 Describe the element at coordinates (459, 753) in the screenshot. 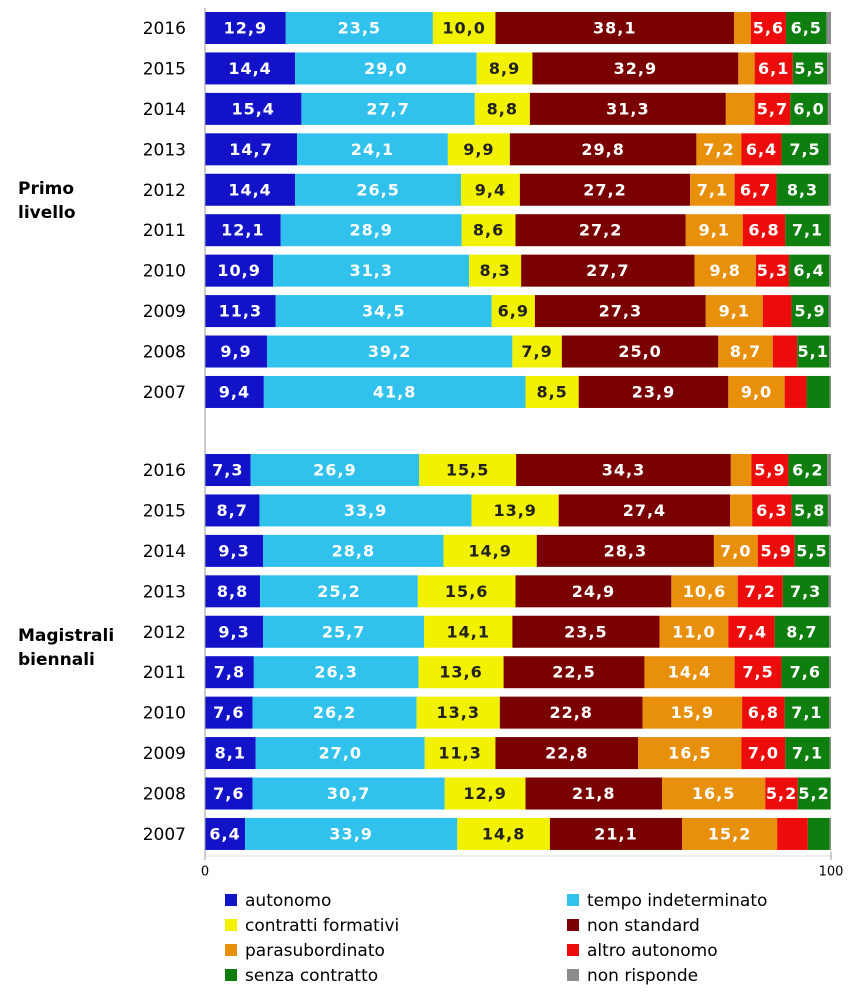

I see `data-label: 11,3` at that location.